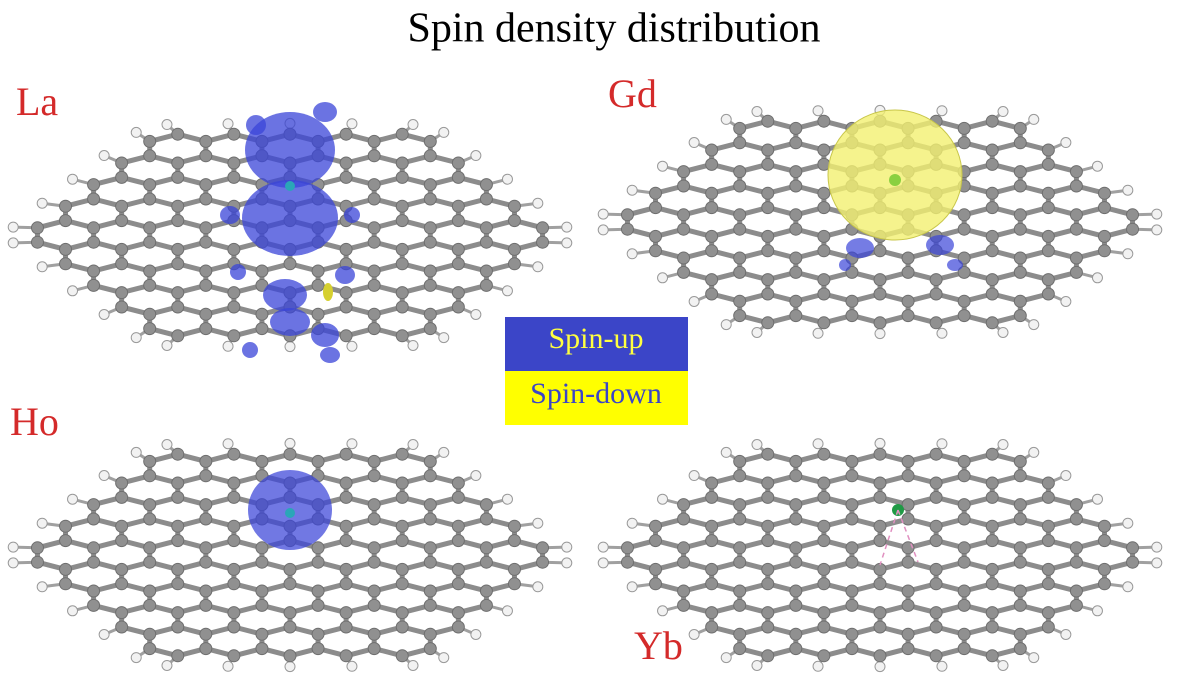  I want to click on spin-up-isosurface, so click(955, 265).